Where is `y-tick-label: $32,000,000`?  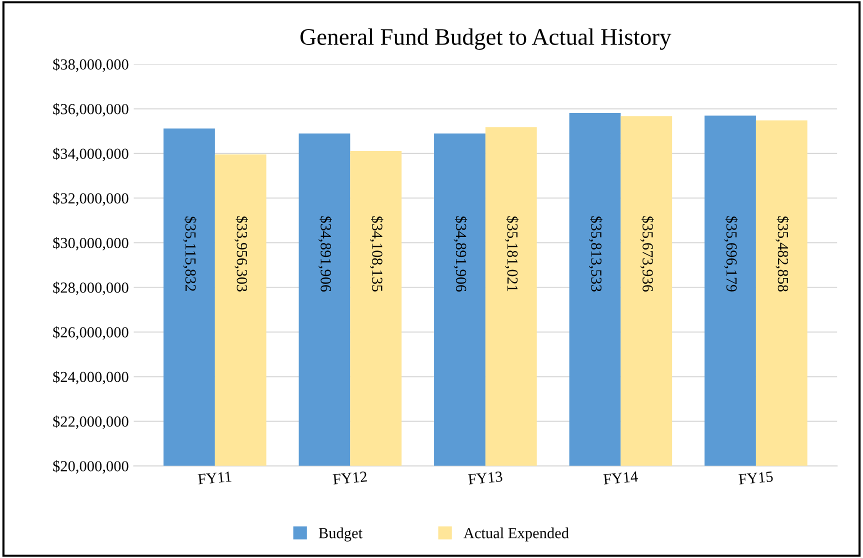
y-tick-label: $32,000,000 is located at coordinates (90, 199).